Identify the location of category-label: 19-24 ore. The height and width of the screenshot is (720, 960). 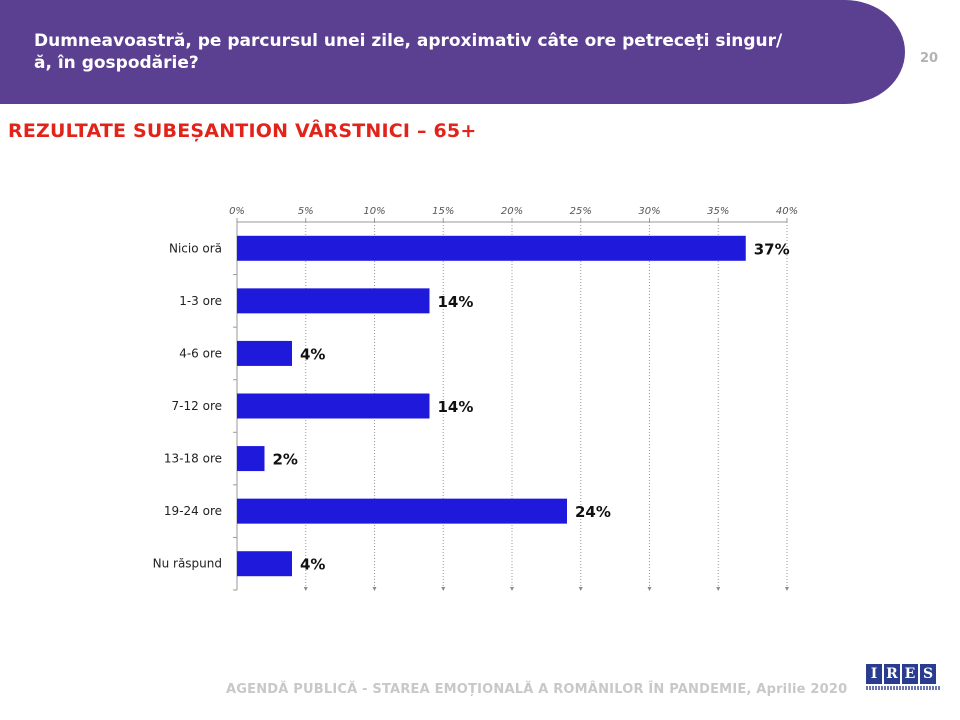
(193, 511).